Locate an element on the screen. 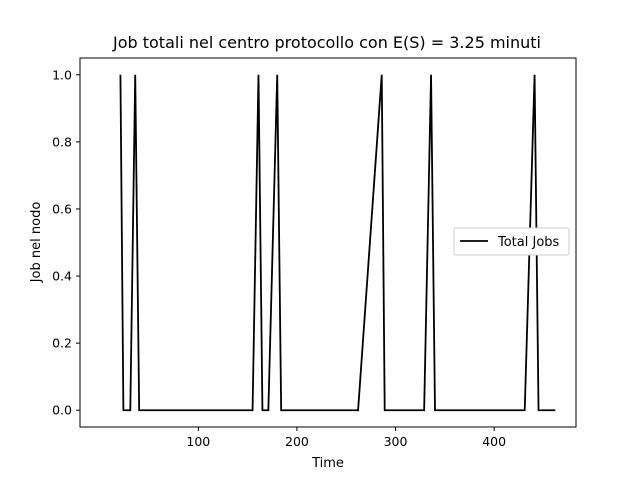 Image resolution: width=640 pixels, height=480 pixels. y-axis: 0.0 0.2 0.4 0.6 0.8 1.0 is located at coordinates (66, 242).